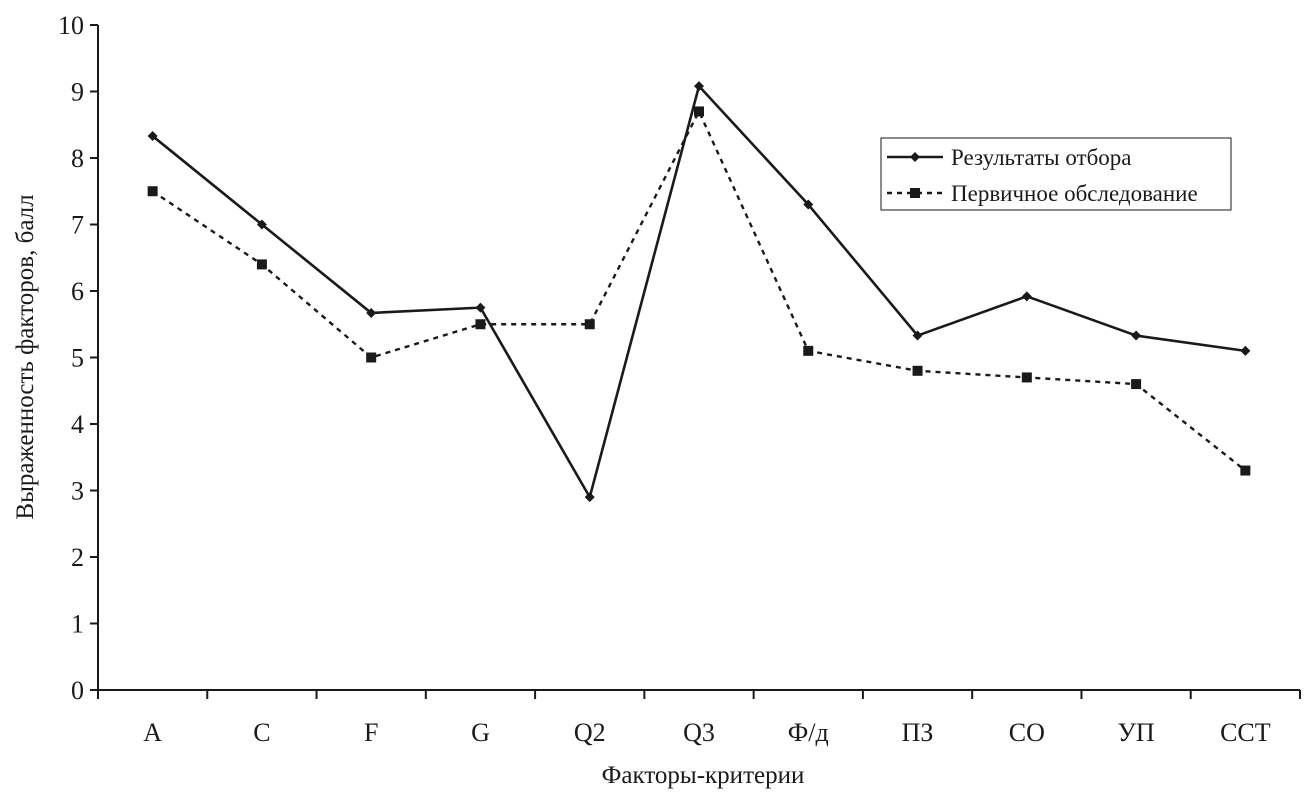 The width and height of the screenshot is (1304, 794). I want to click on legend: Результаты отбора Первичное обследование, so click(1056, 174).